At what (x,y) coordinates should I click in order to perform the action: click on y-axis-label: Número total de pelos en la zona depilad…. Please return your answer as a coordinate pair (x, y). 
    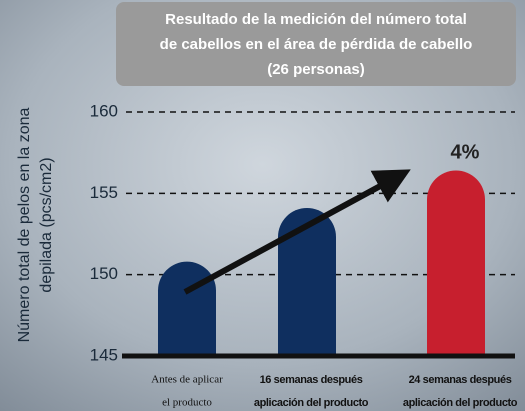
    Looking at the image, I should click on (35, 224).